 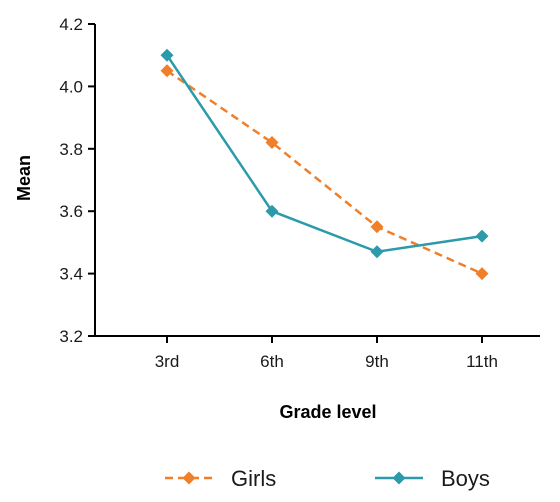 What do you see at coordinates (377, 361) in the screenshot?
I see `x-tick-label: 9th` at bounding box center [377, 361].